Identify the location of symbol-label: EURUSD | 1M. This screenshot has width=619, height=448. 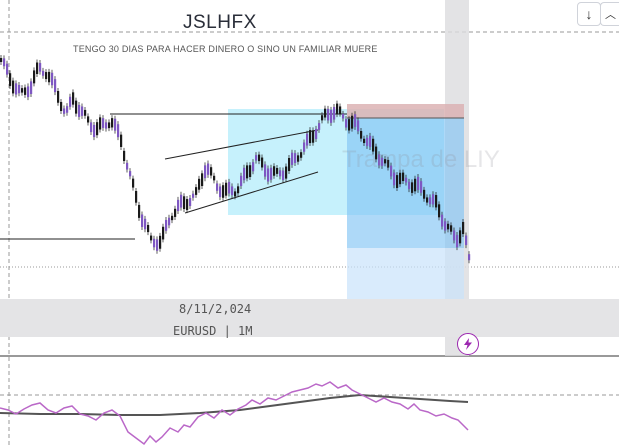
(213, 331).